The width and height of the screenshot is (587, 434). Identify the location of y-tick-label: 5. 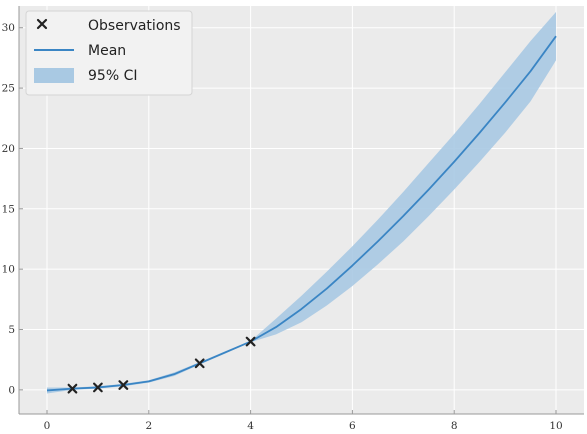
(11, 330).